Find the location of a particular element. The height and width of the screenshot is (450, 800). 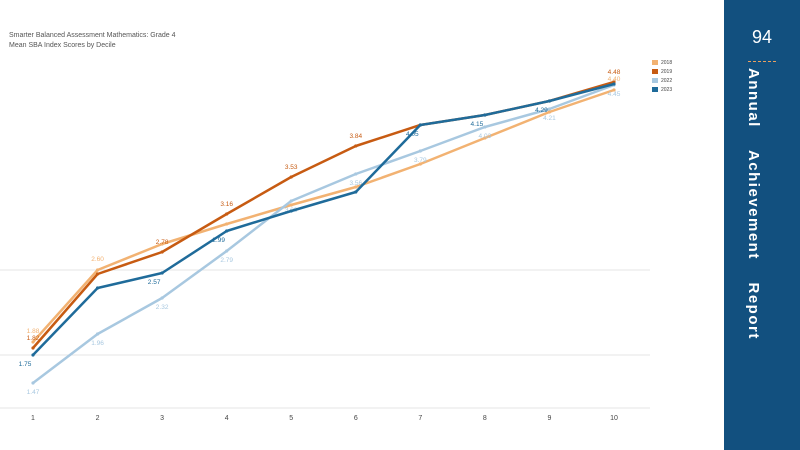

data-label-2019: 3.53 is located at coordinates (291, 167).